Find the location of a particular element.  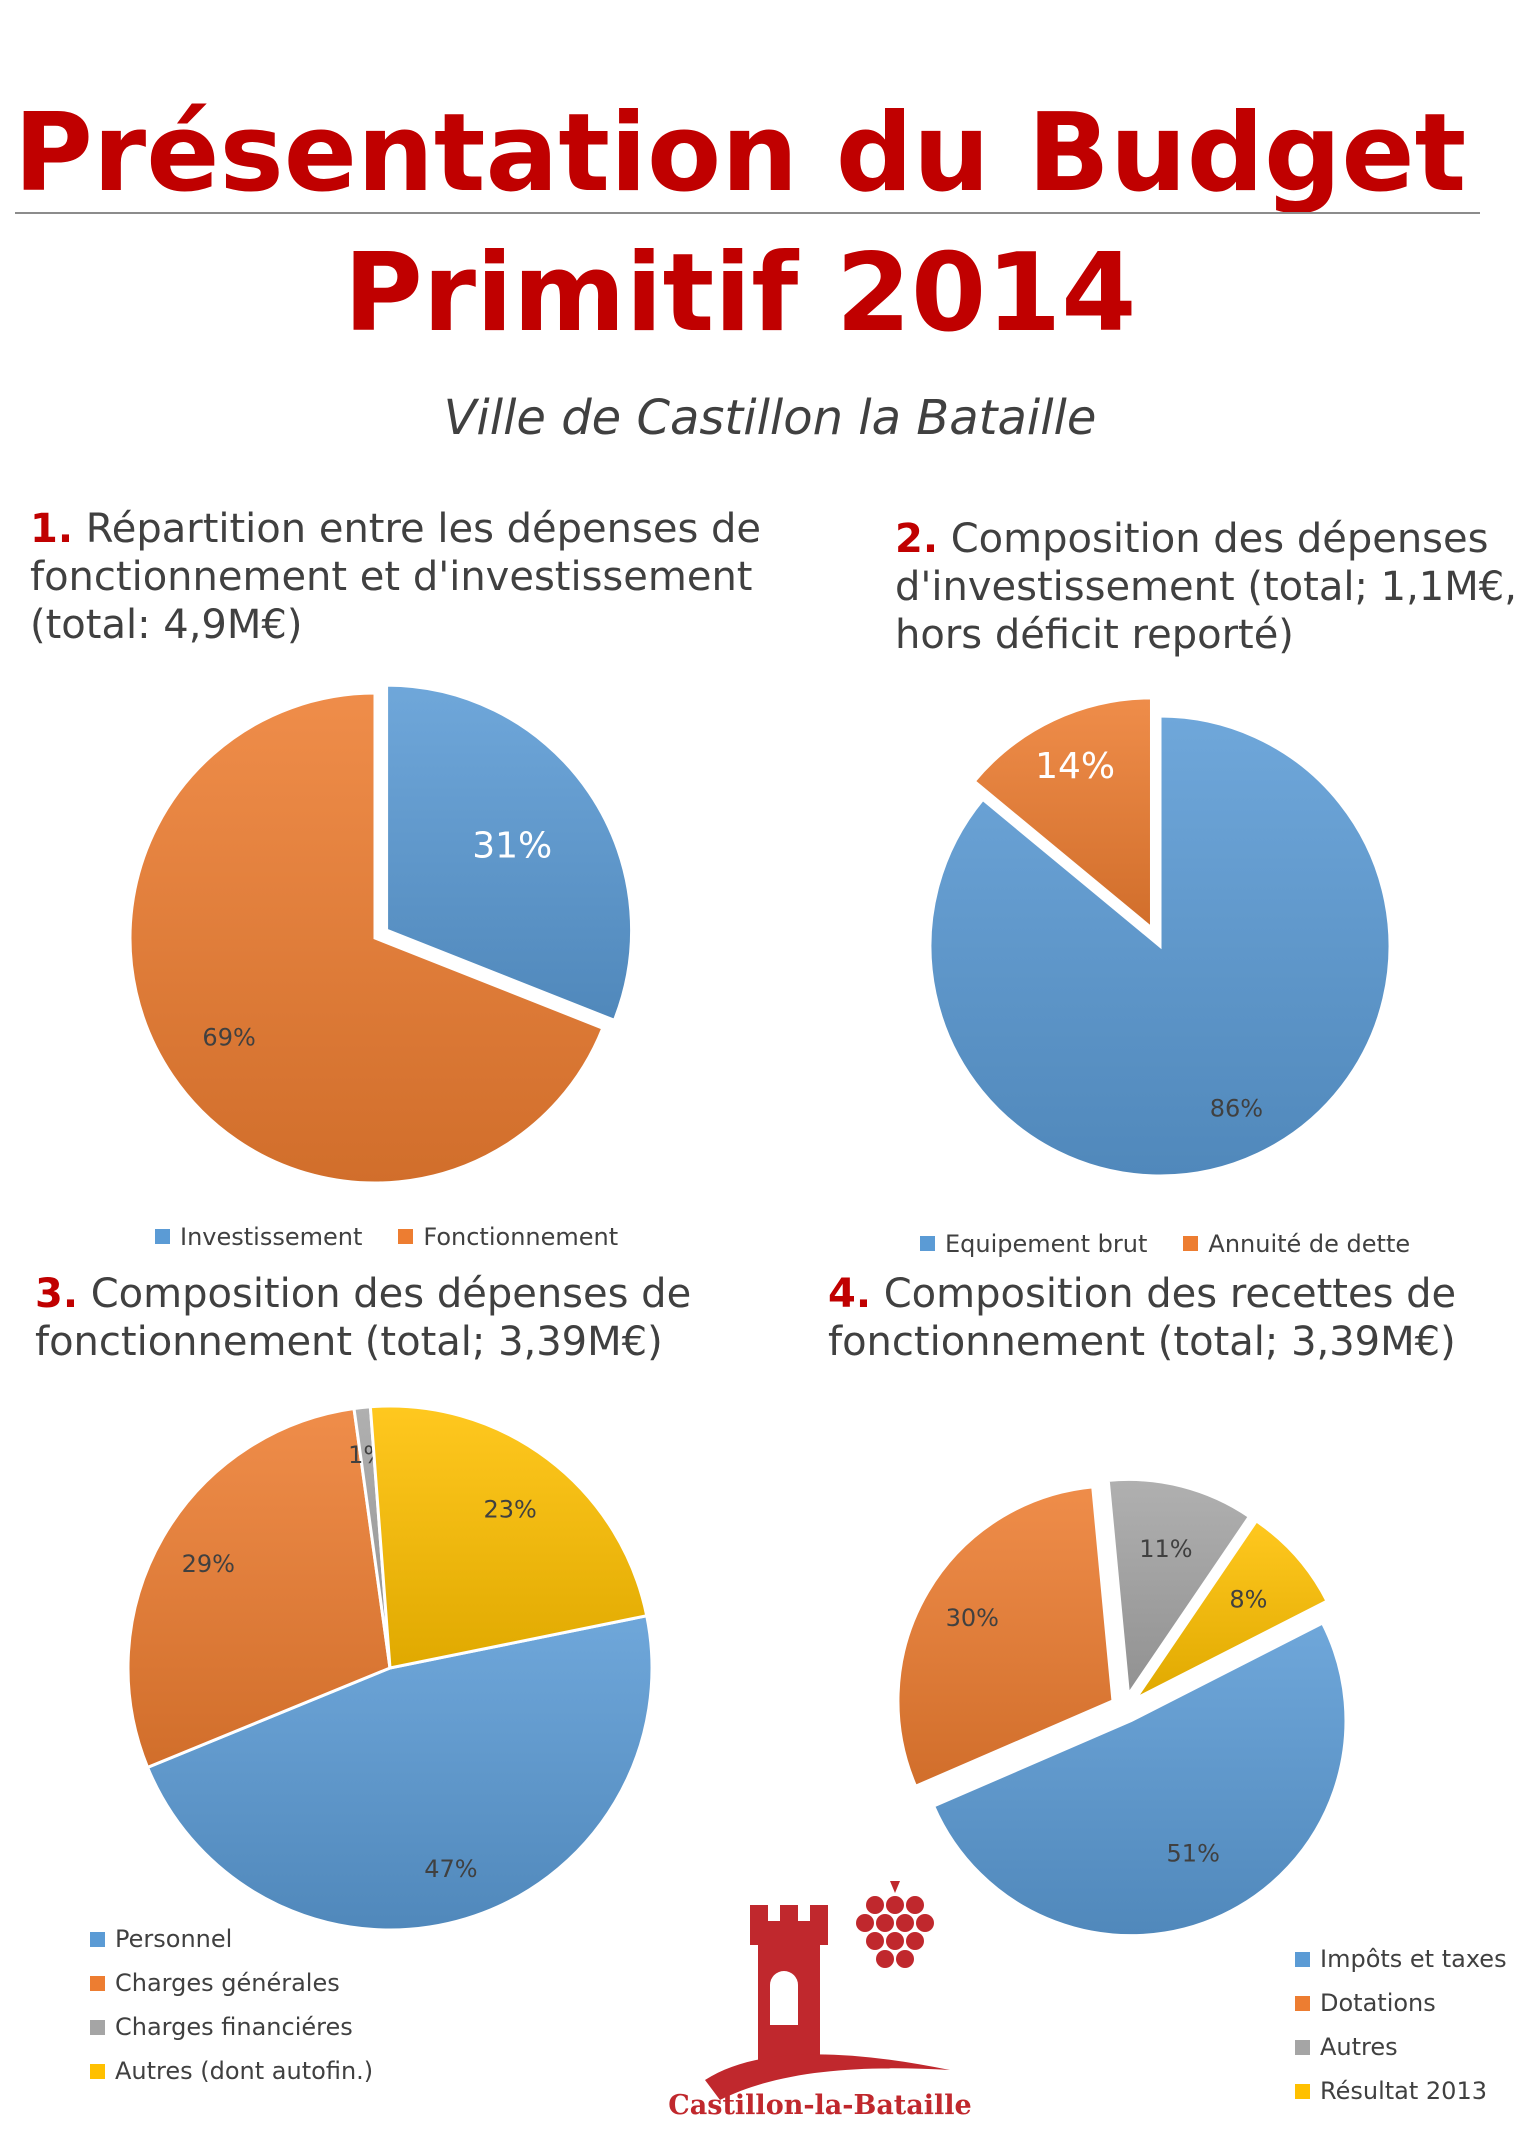

legend-item: Annuité de dette is located at coordinates (1296, 1244).